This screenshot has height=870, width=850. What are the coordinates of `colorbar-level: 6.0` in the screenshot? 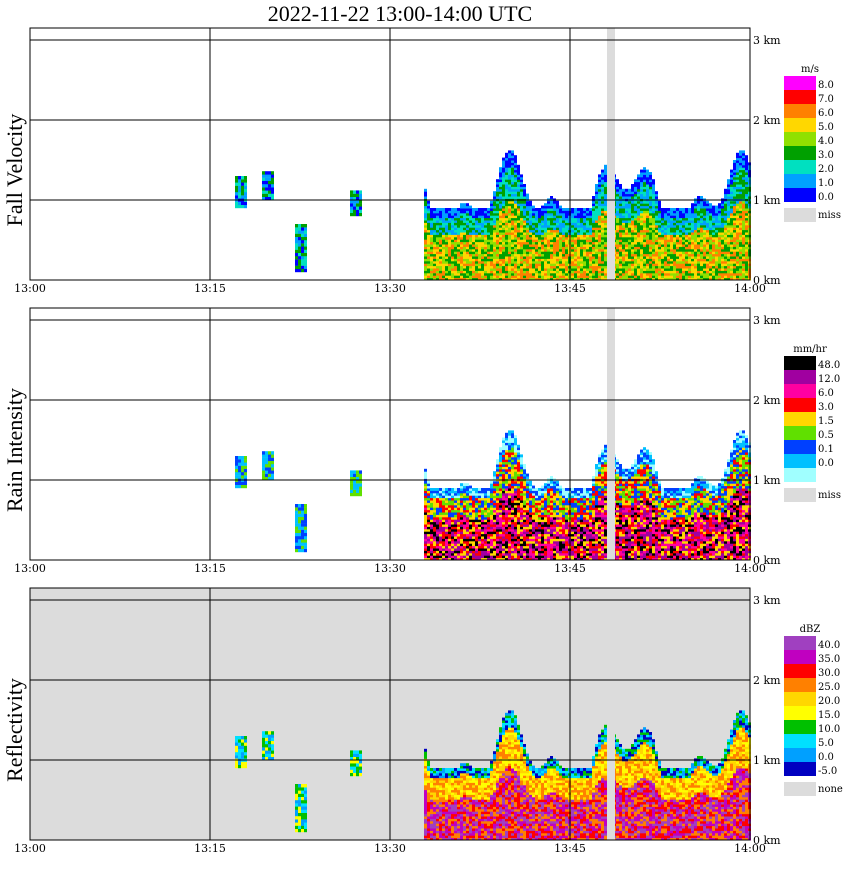 It's located at (826, 113).